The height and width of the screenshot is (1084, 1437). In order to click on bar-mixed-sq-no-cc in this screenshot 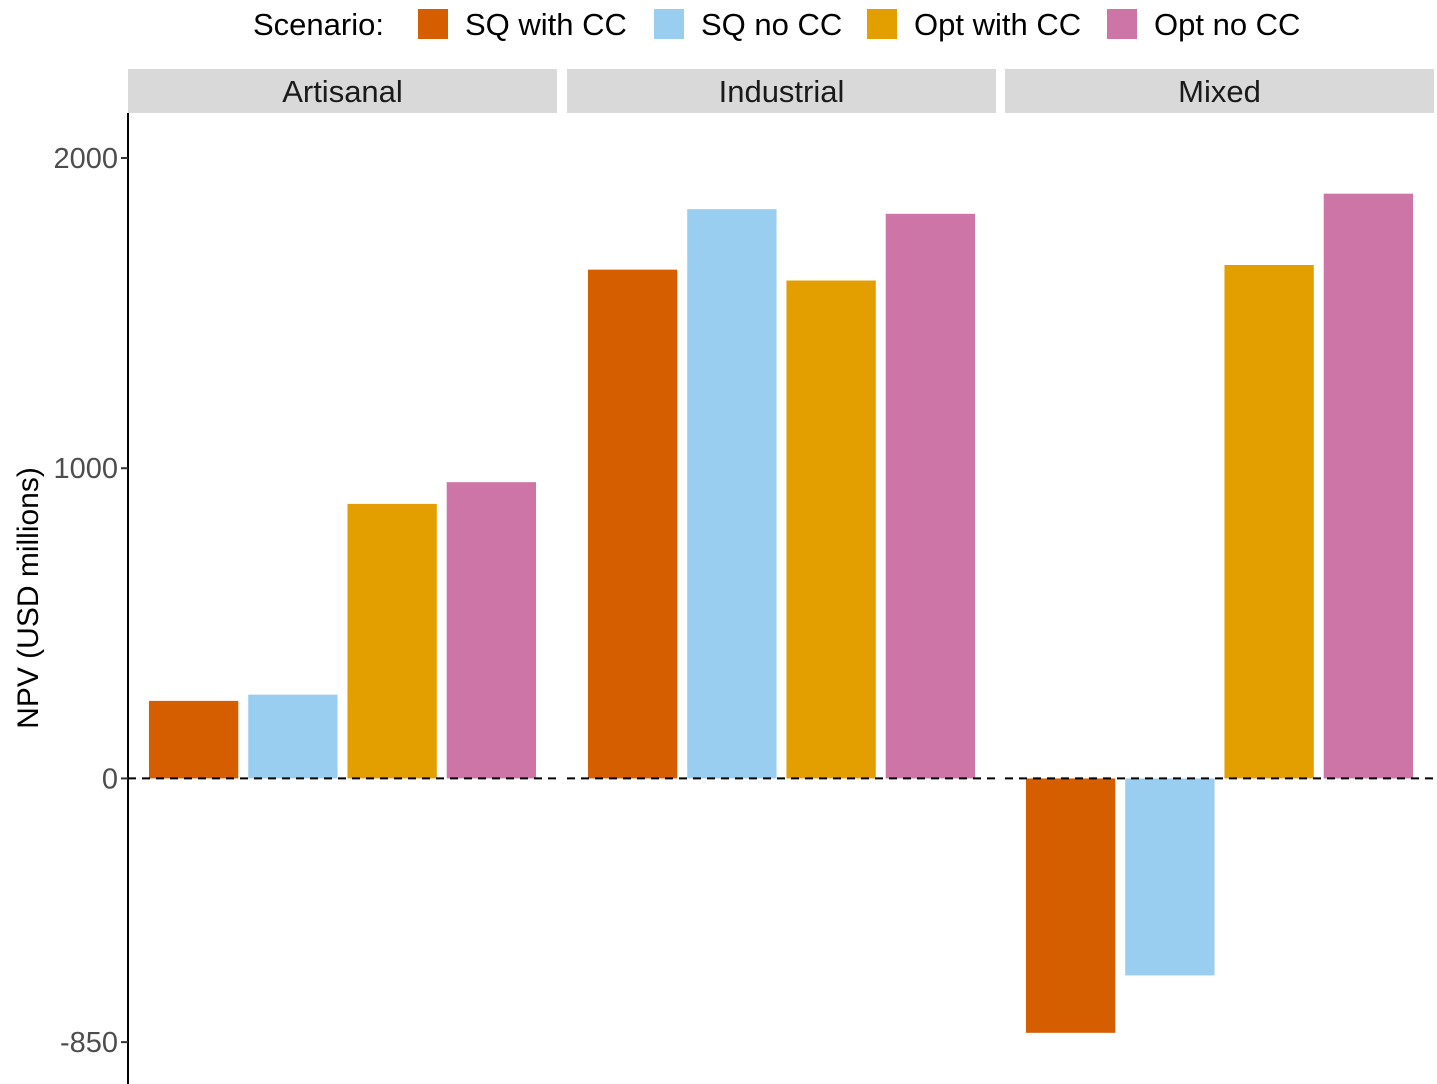, I will do `click(1170, 877)`.